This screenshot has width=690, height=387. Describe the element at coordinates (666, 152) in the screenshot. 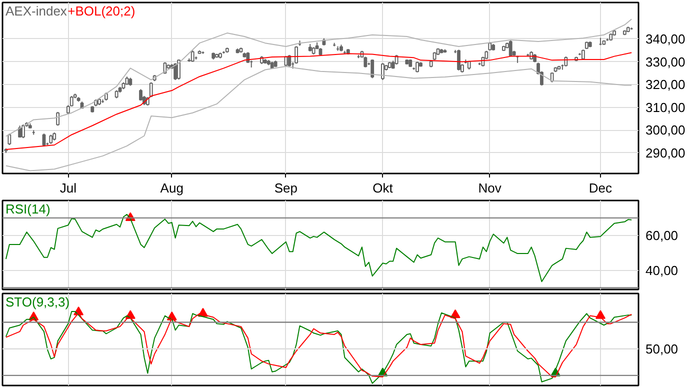

I see `y-tick-label: 290,00` at that location.